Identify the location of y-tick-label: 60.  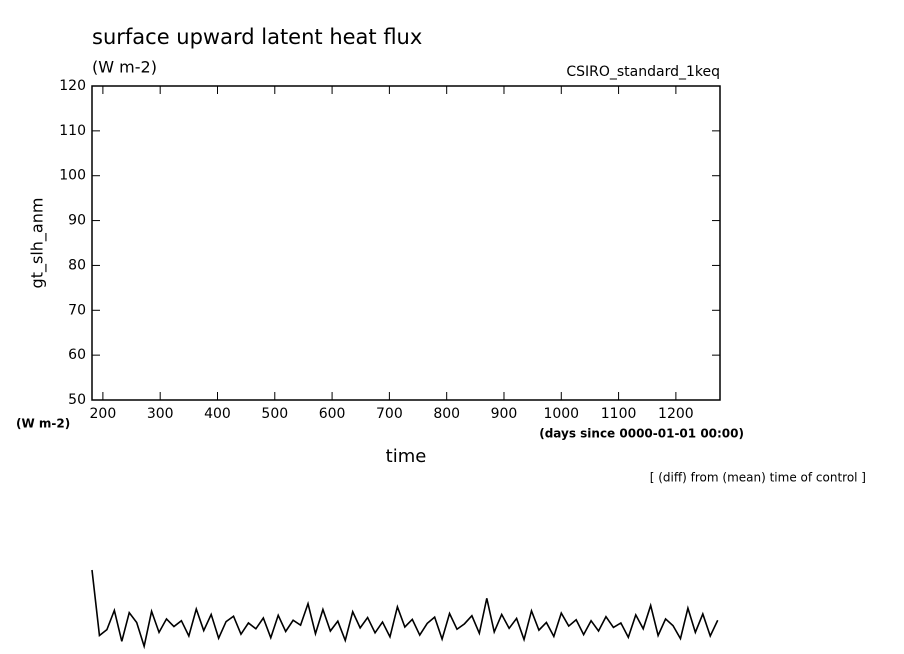
(77, 355).